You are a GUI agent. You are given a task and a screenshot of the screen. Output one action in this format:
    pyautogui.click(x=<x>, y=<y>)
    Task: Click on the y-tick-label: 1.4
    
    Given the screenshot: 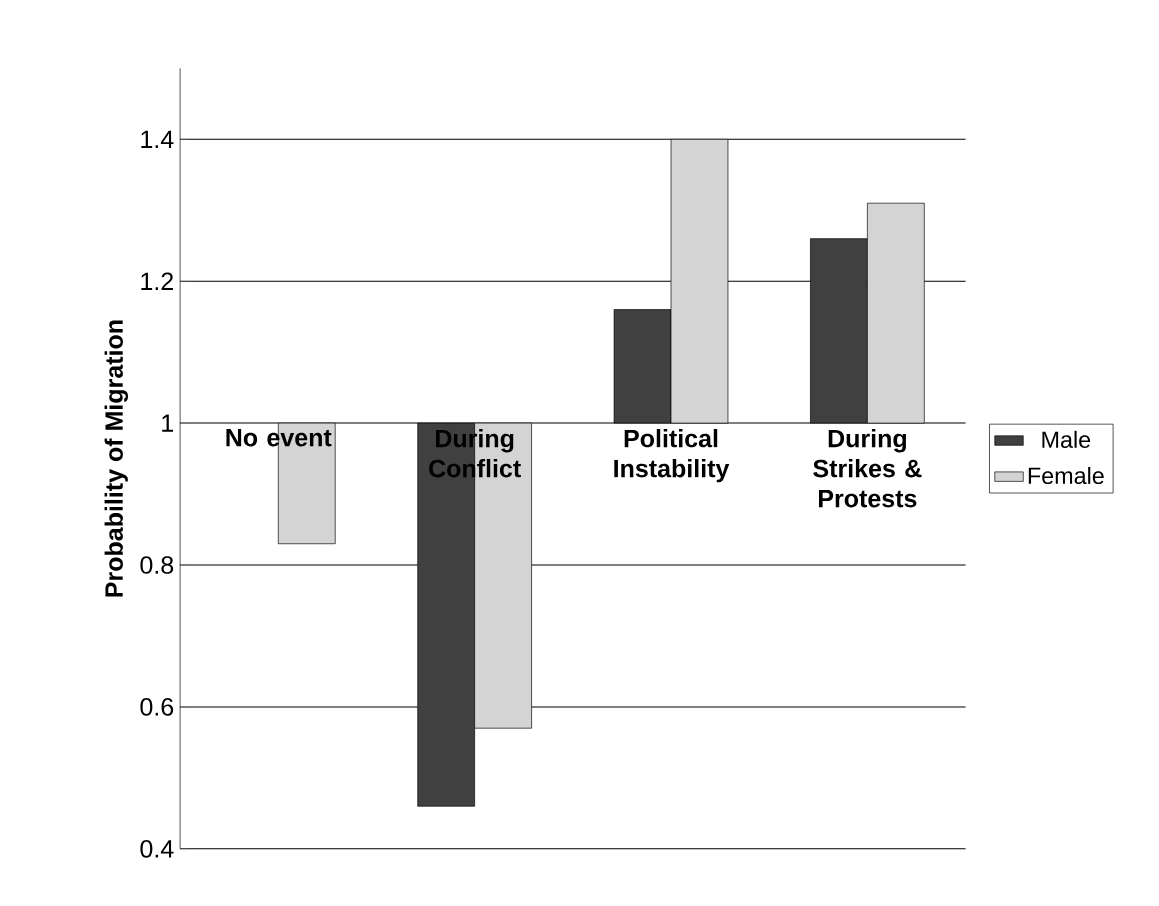 What is the action you would take?
    pyautogui.click(x=157, y=139)
    